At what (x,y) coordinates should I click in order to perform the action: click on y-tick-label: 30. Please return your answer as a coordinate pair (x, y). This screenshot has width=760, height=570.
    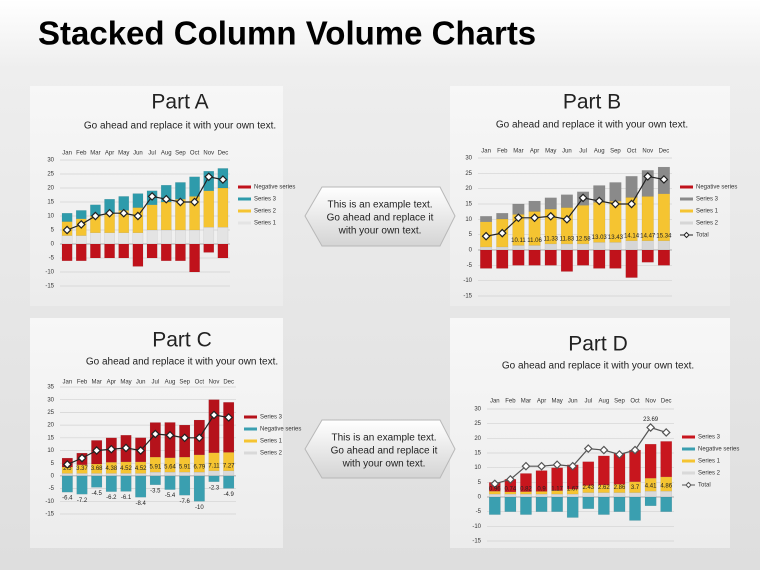
    Looking at the image, I should click on (468, 159).